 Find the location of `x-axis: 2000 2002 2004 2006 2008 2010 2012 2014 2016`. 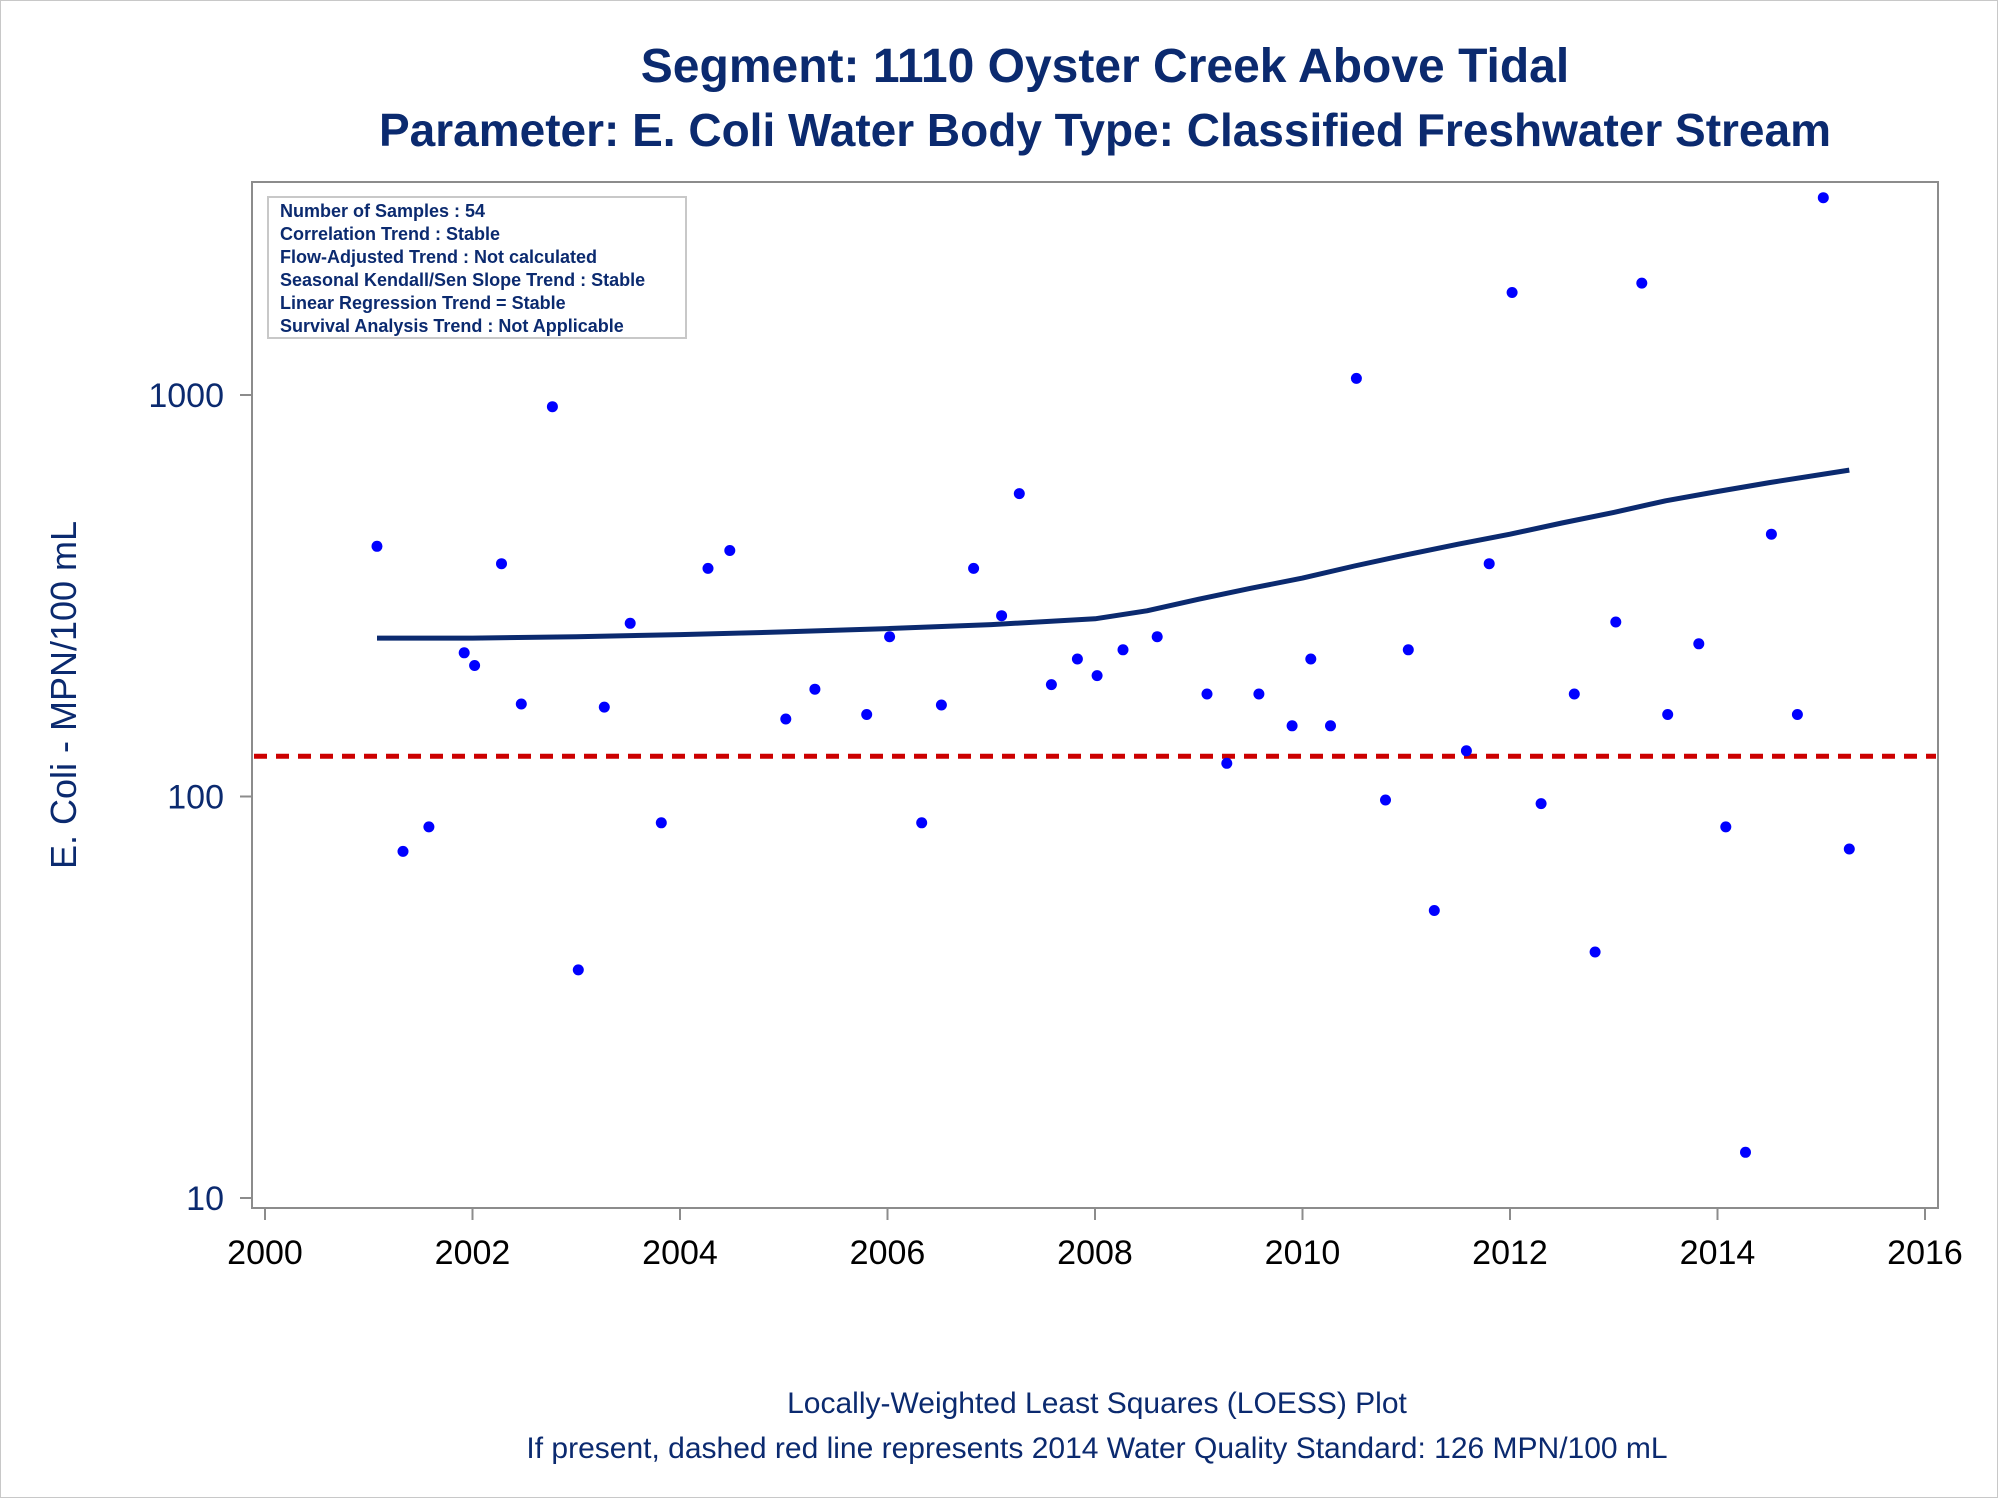

x-axis: 2000 2002 2004 2006 2008 2010 2012 2014 2016 is located at coordinates (1095, 1240).